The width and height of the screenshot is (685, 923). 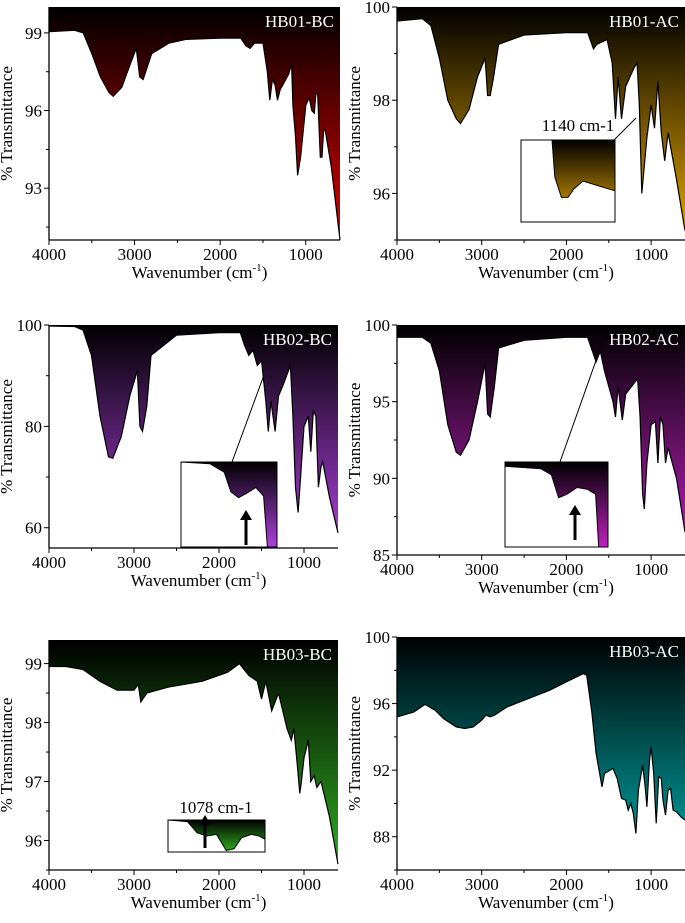 What do you see at coordinates (381, 402) in the screenshot?
I see `y-tick-label: 95` at bounding box center [381, 402].